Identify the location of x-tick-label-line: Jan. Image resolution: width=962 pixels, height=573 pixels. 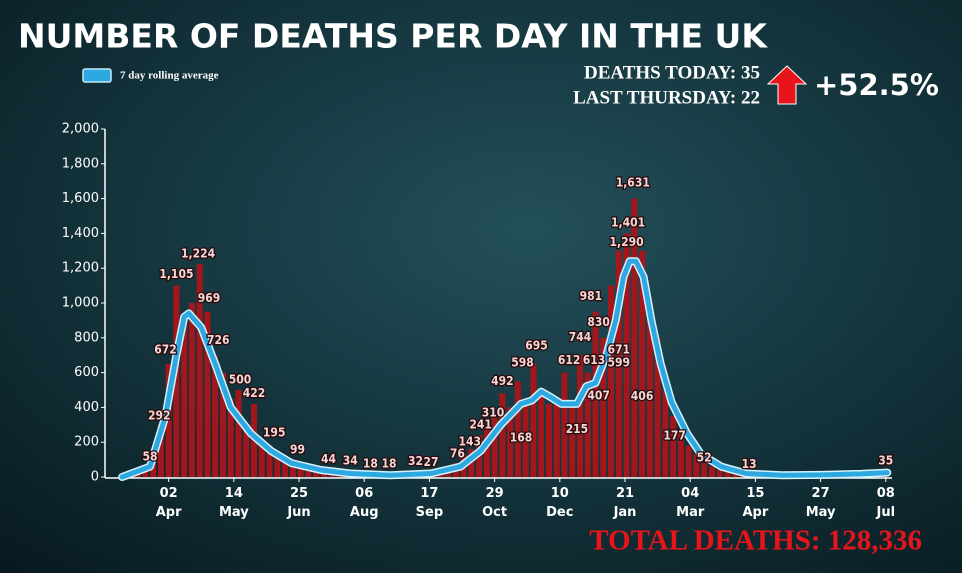
(625, 512).